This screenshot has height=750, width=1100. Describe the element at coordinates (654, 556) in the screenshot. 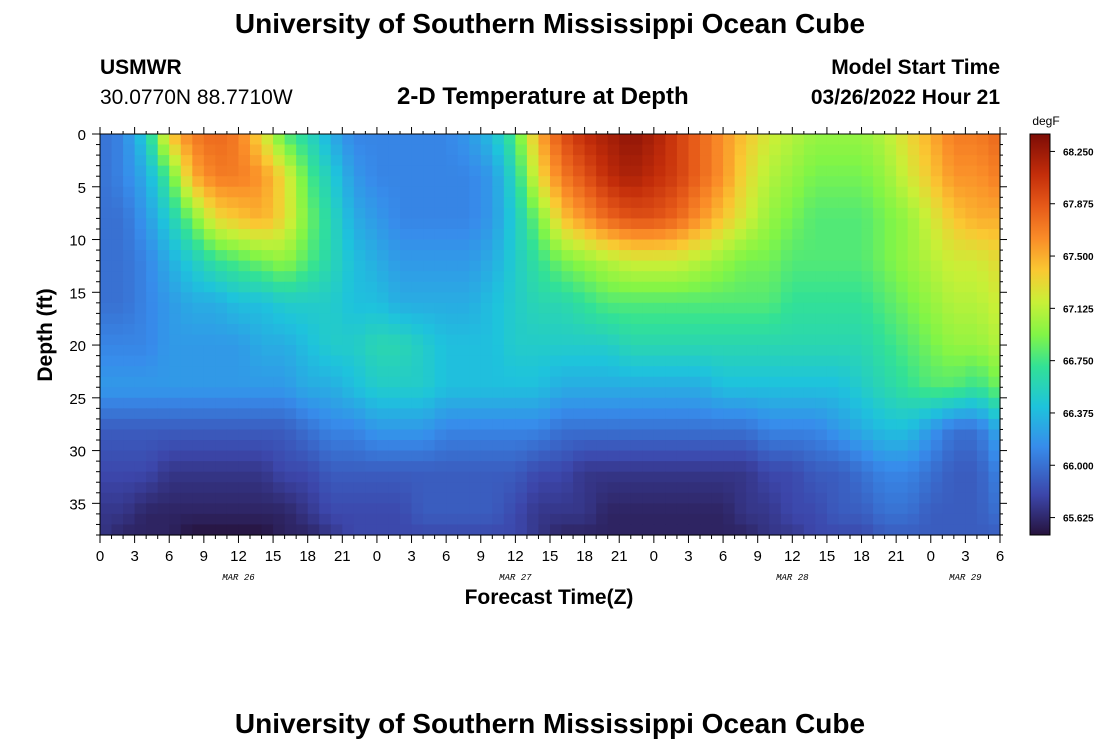

I see `x-tick-label: 0` at that location.